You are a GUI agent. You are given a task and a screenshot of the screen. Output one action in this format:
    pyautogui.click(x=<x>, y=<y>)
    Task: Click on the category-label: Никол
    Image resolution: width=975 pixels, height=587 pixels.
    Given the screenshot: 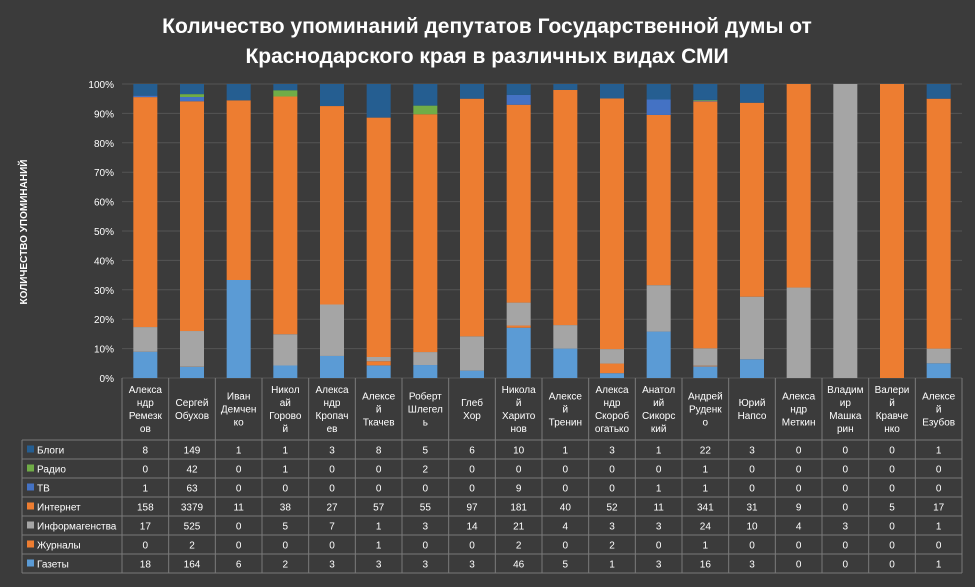 What is the action you would take?
    pyautogui.click(x=285, y=390)
    